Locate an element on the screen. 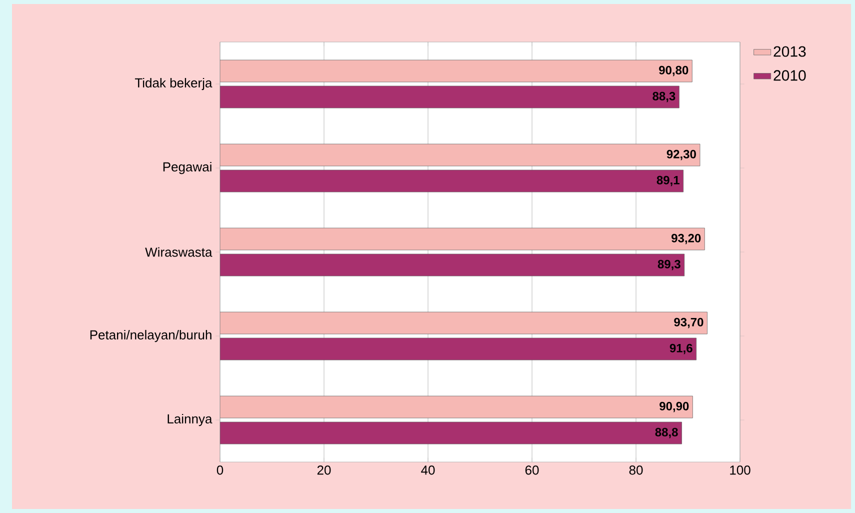 This screenshot has width=855, height=513. data-label: 91,6 is located at coordinates (681, 349).